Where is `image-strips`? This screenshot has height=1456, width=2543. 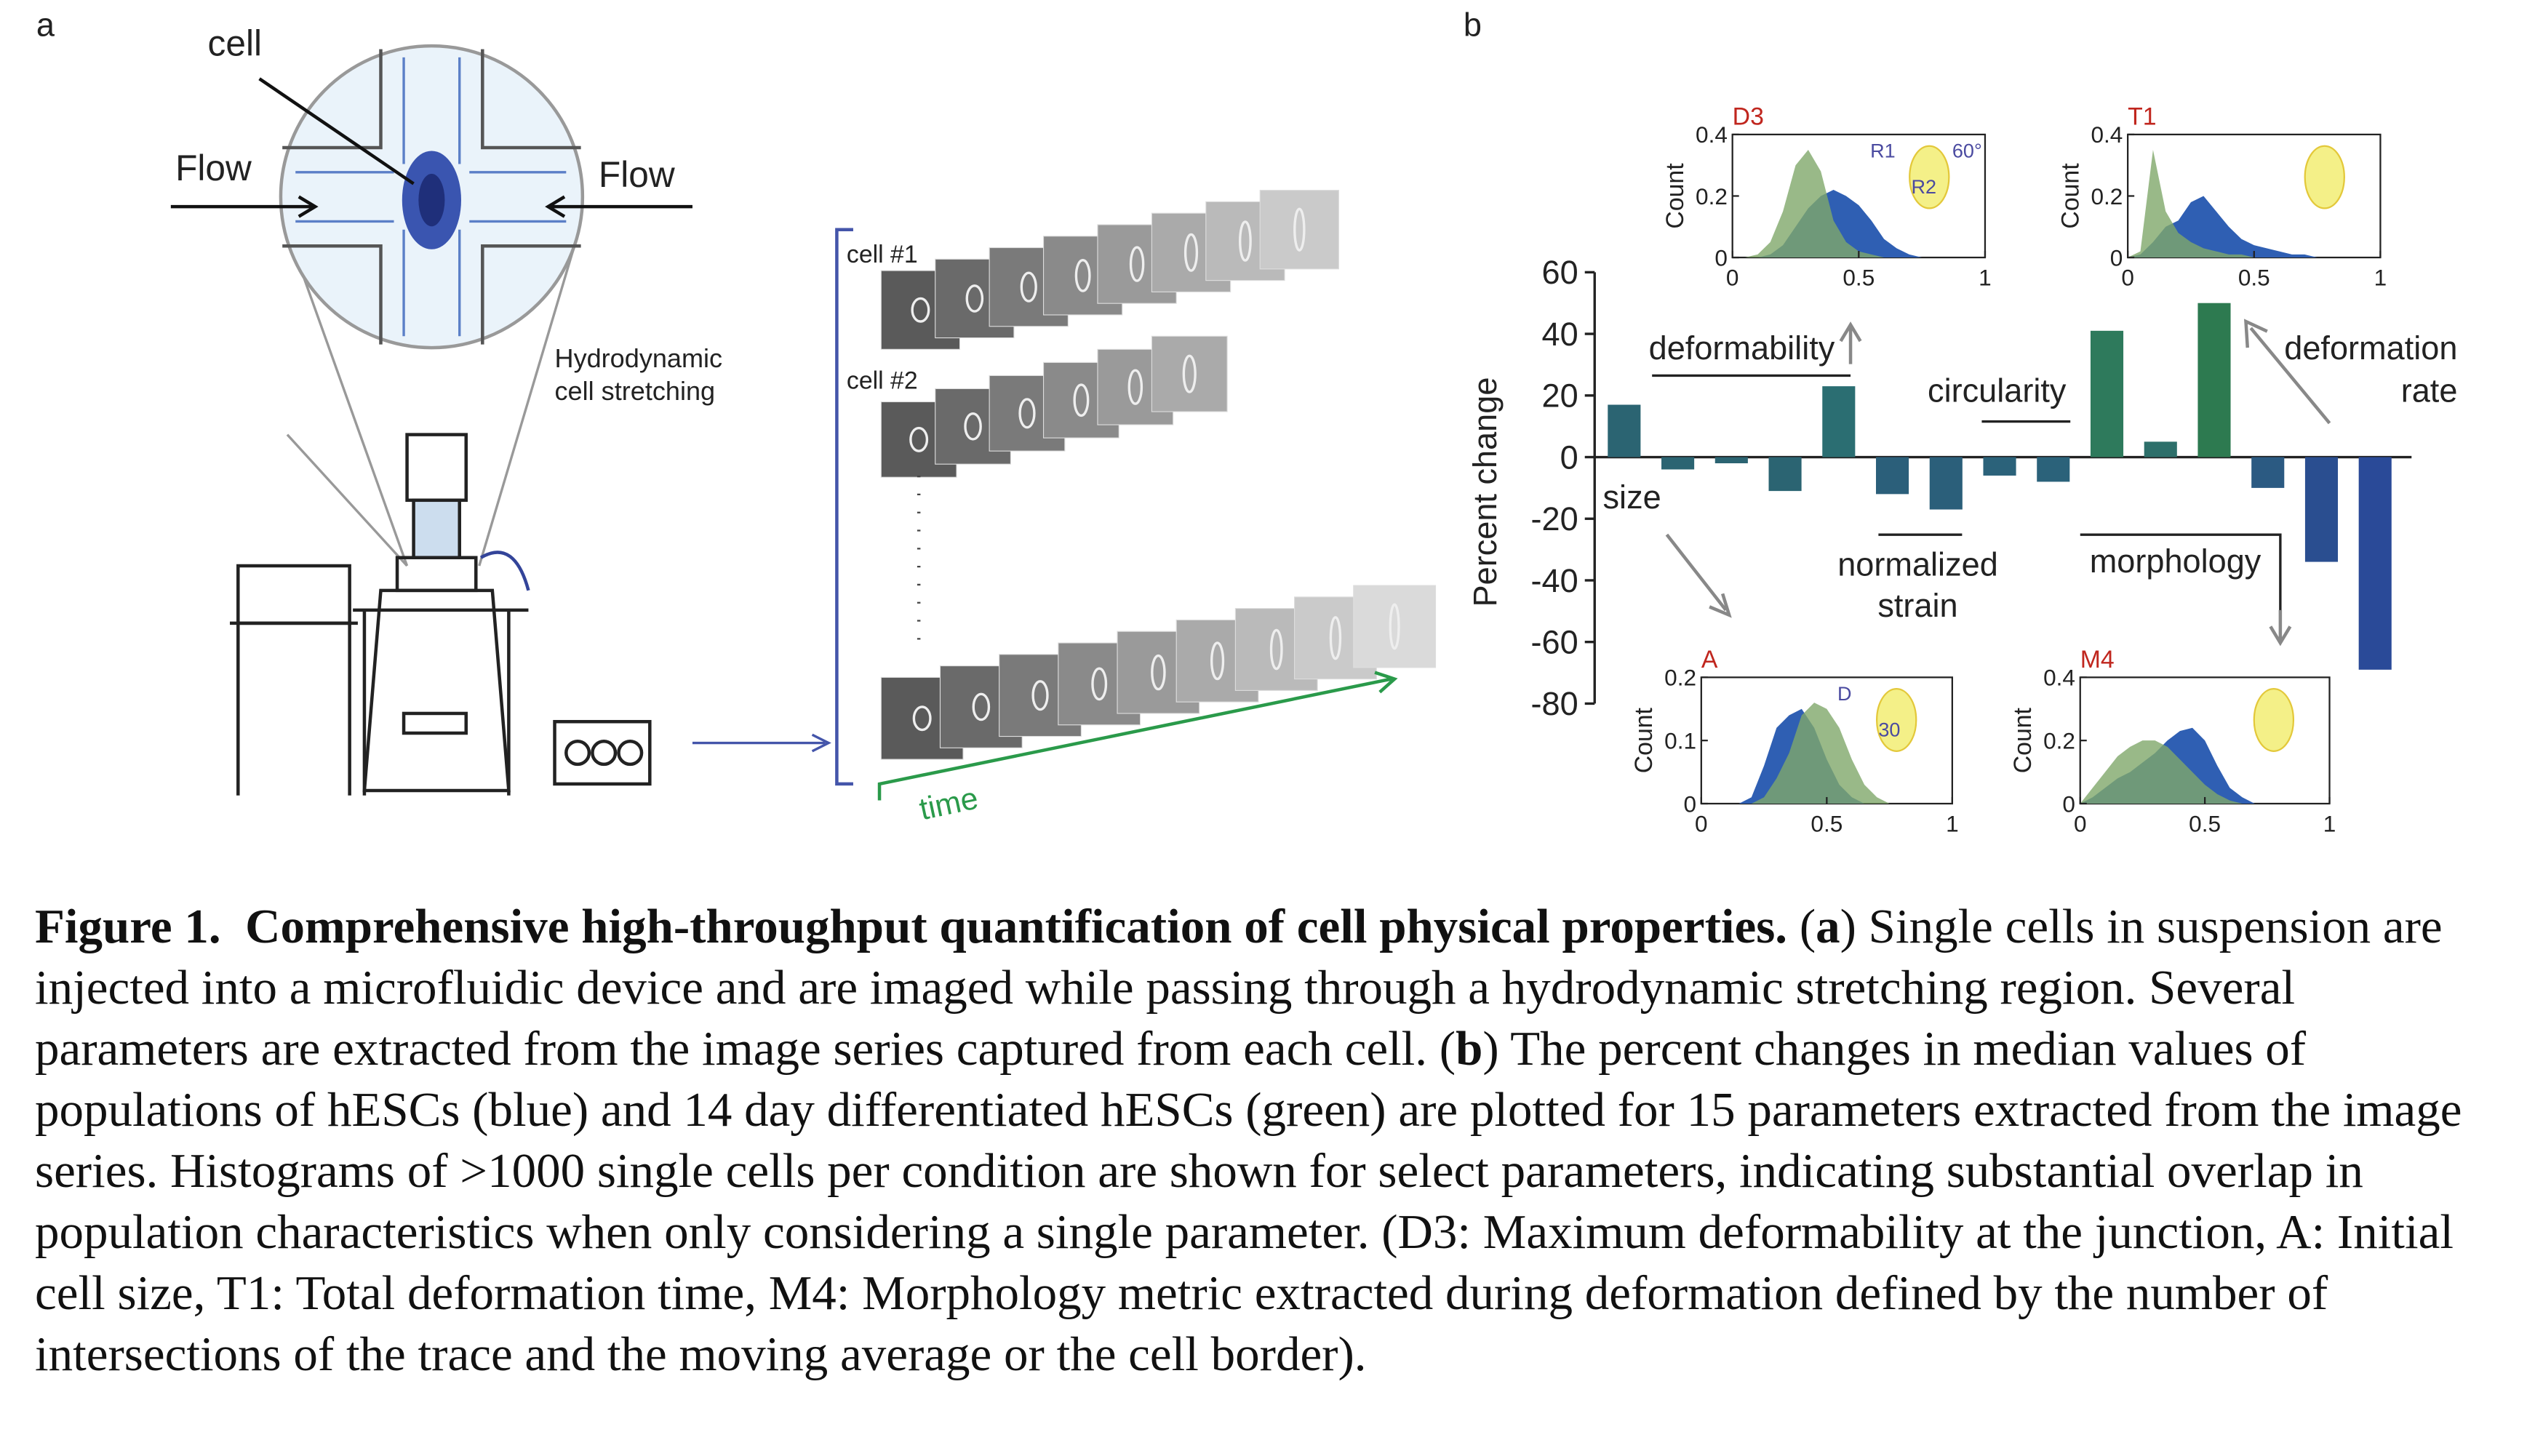
image-strips is located at coordinates (1158, 475).